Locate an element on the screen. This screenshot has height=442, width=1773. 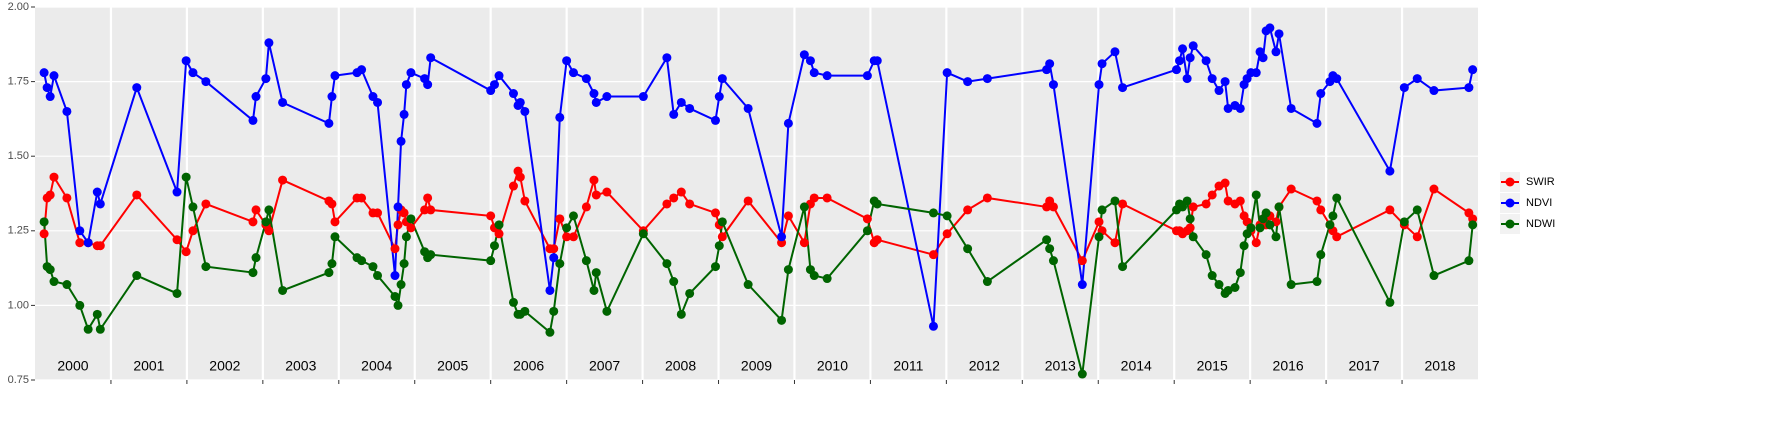
y-tick-label: 1.75 is located at coordinates (18, 82).